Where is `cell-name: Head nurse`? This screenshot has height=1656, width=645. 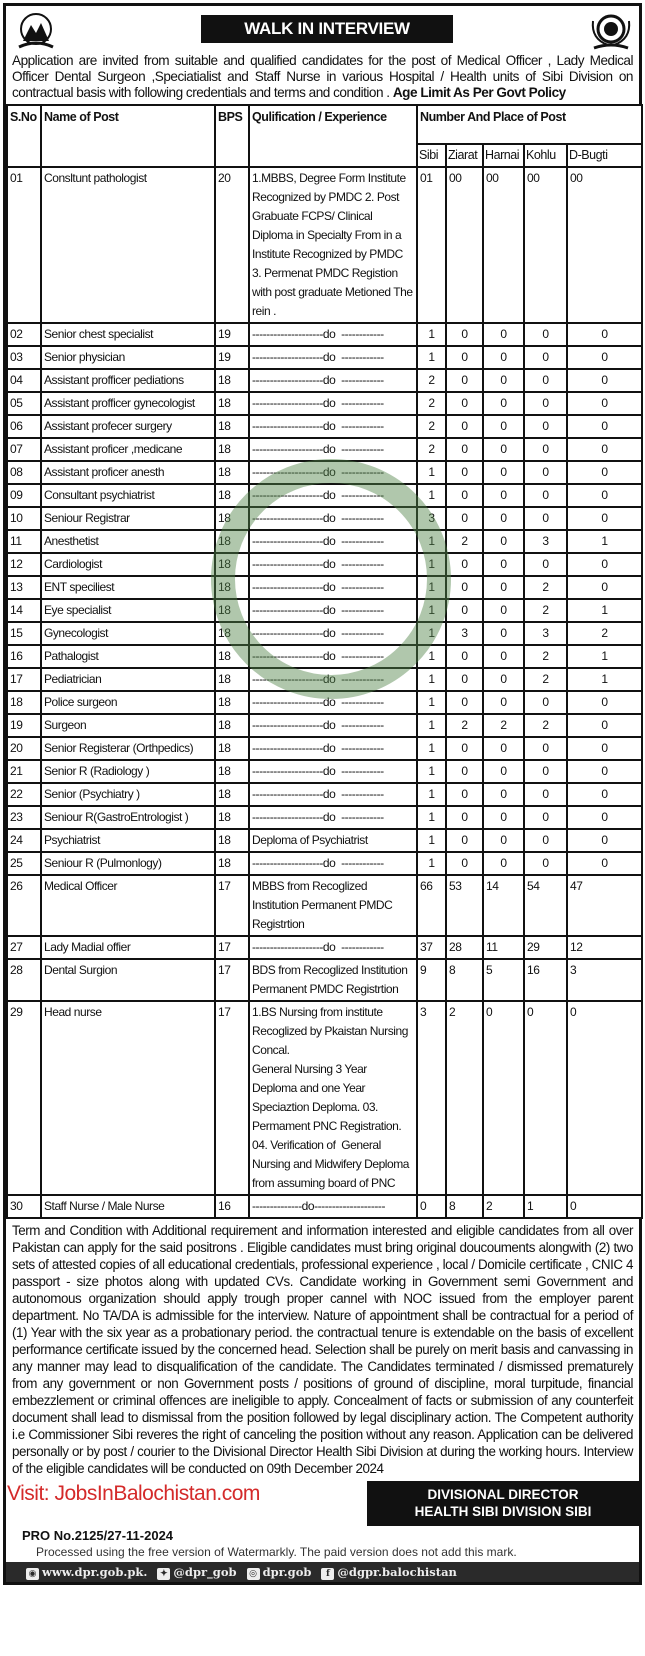
cell-name: Head nurse is located at coordinates (128, 1098).